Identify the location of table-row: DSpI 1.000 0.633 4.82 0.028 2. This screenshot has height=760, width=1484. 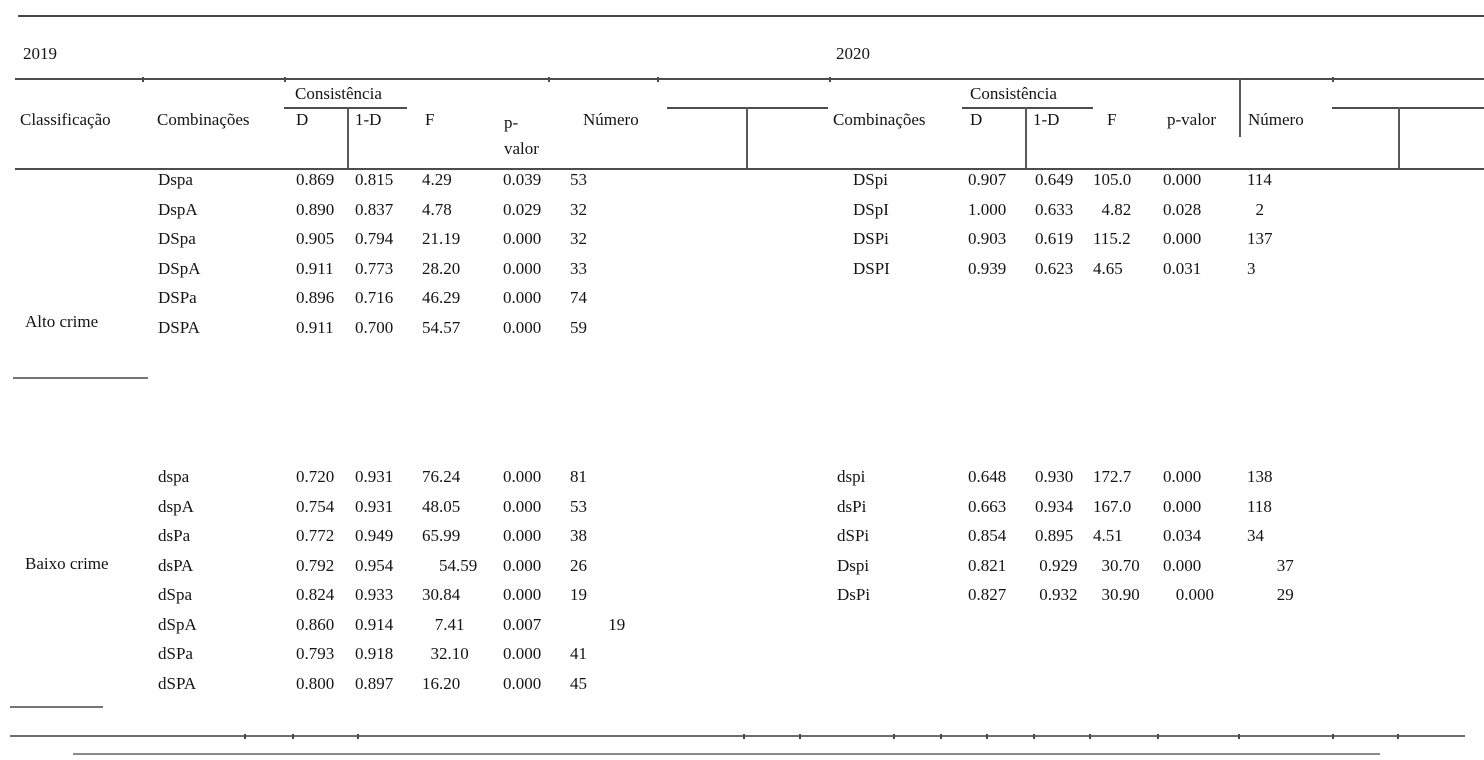
(742, 210).